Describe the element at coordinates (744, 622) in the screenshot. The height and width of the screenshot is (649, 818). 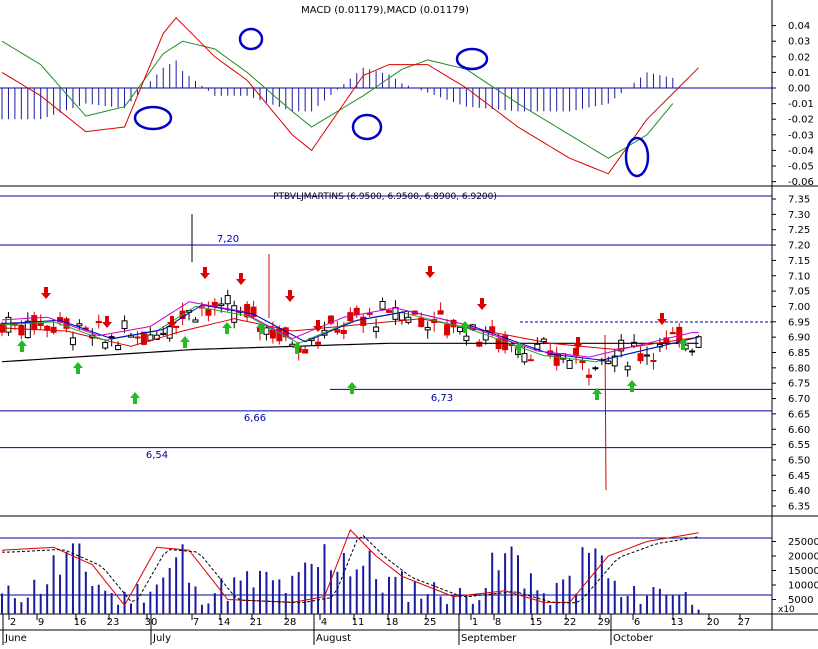
I see `day-tick-label: 27` at that location.